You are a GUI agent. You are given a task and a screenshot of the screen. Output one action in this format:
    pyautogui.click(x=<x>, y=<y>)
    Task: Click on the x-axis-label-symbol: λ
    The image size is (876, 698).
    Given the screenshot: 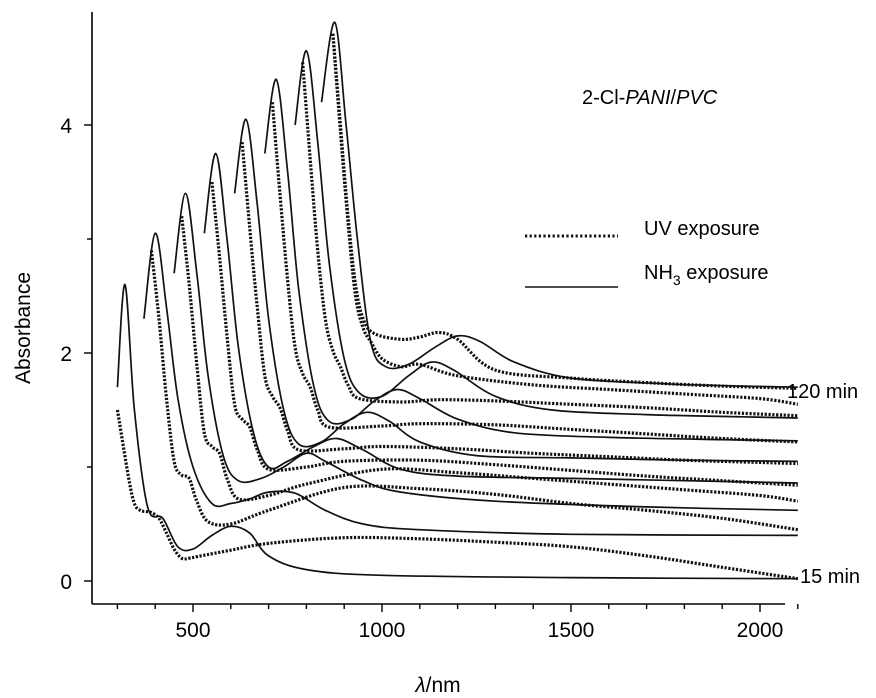 What is the action you would take?
    pyautogui.click(x=419, y=685)
    